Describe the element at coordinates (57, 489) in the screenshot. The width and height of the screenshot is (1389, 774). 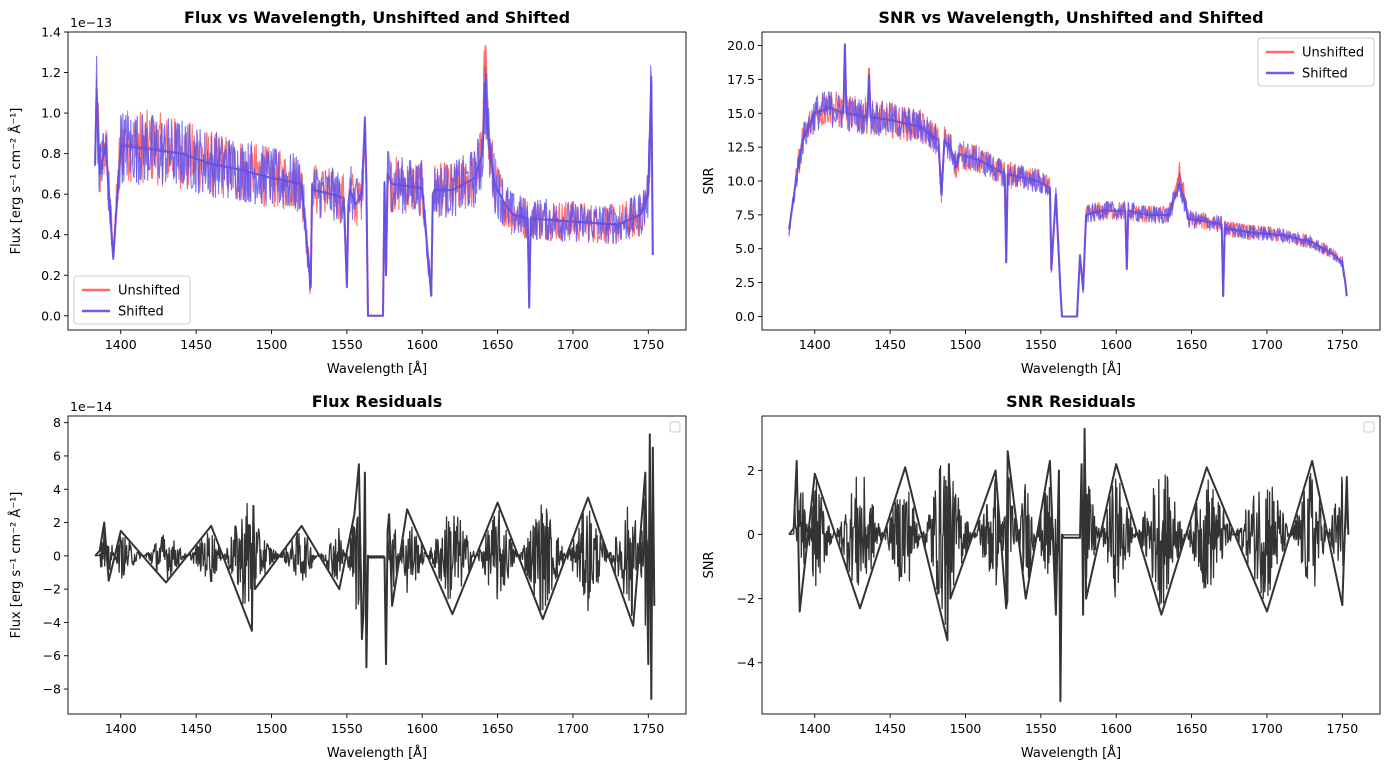
I see `y-tick-label: 4` at that location.